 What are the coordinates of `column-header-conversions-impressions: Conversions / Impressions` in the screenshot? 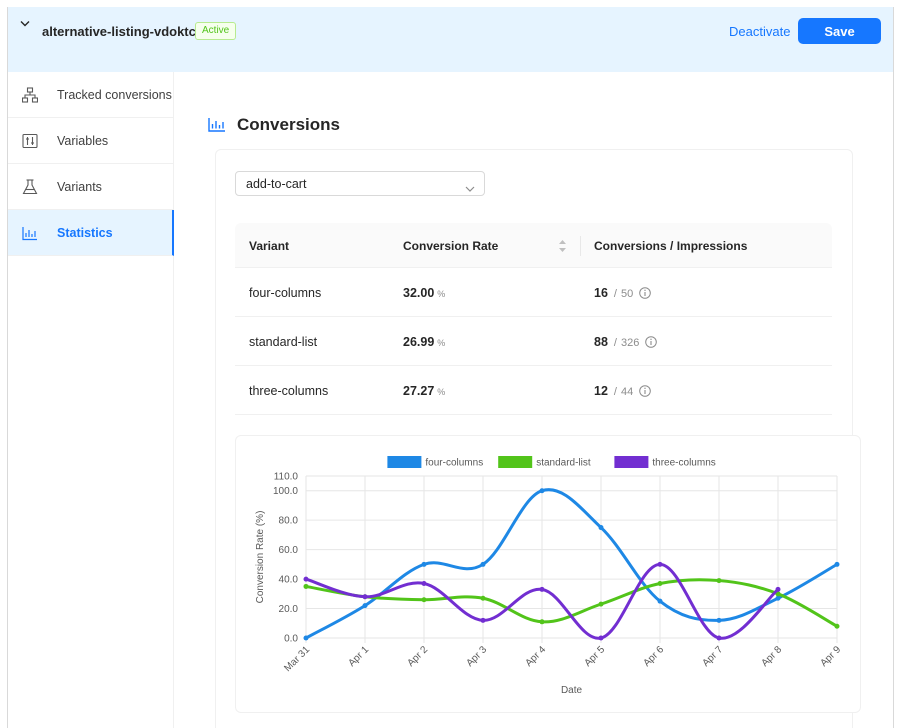 It's located at (671, 246).